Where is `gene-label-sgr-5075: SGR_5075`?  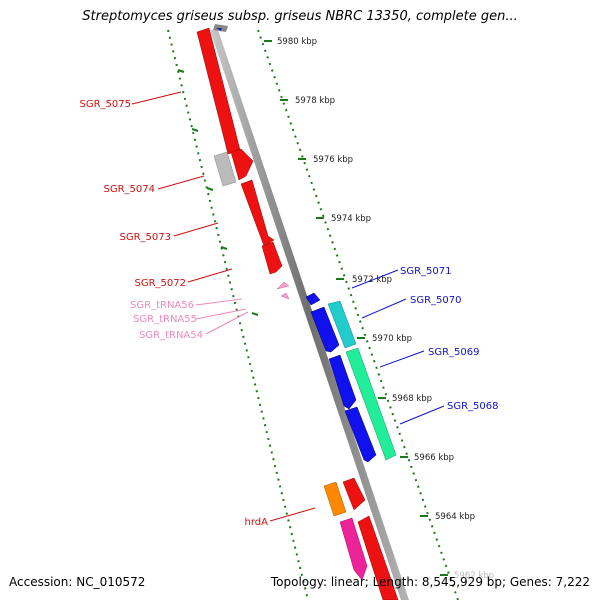
gene-label-sgr-5075: SGR_5075 is located at coordinates (106, 104).